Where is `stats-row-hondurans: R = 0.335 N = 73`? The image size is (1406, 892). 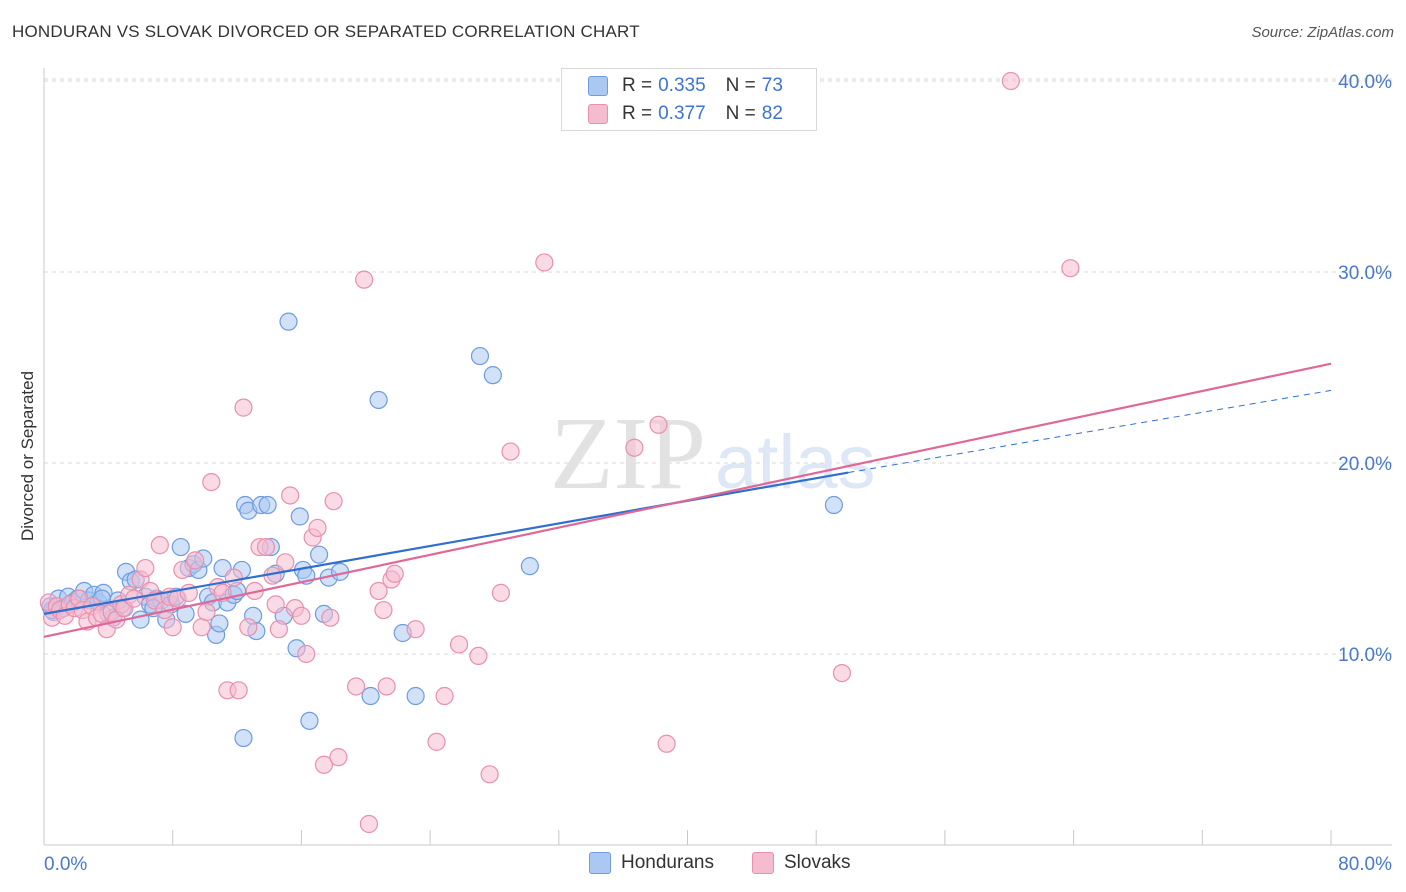 stats-row-hondurans: R = 0.335 N = 73 is located at coordinates (685, 86).